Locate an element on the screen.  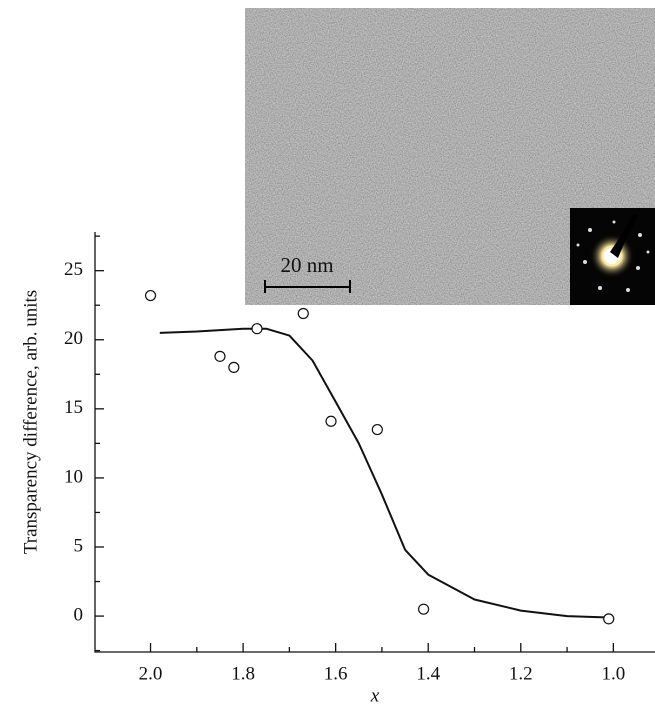
x-tick-label: 1.8 is located at coordinates (243, 673).